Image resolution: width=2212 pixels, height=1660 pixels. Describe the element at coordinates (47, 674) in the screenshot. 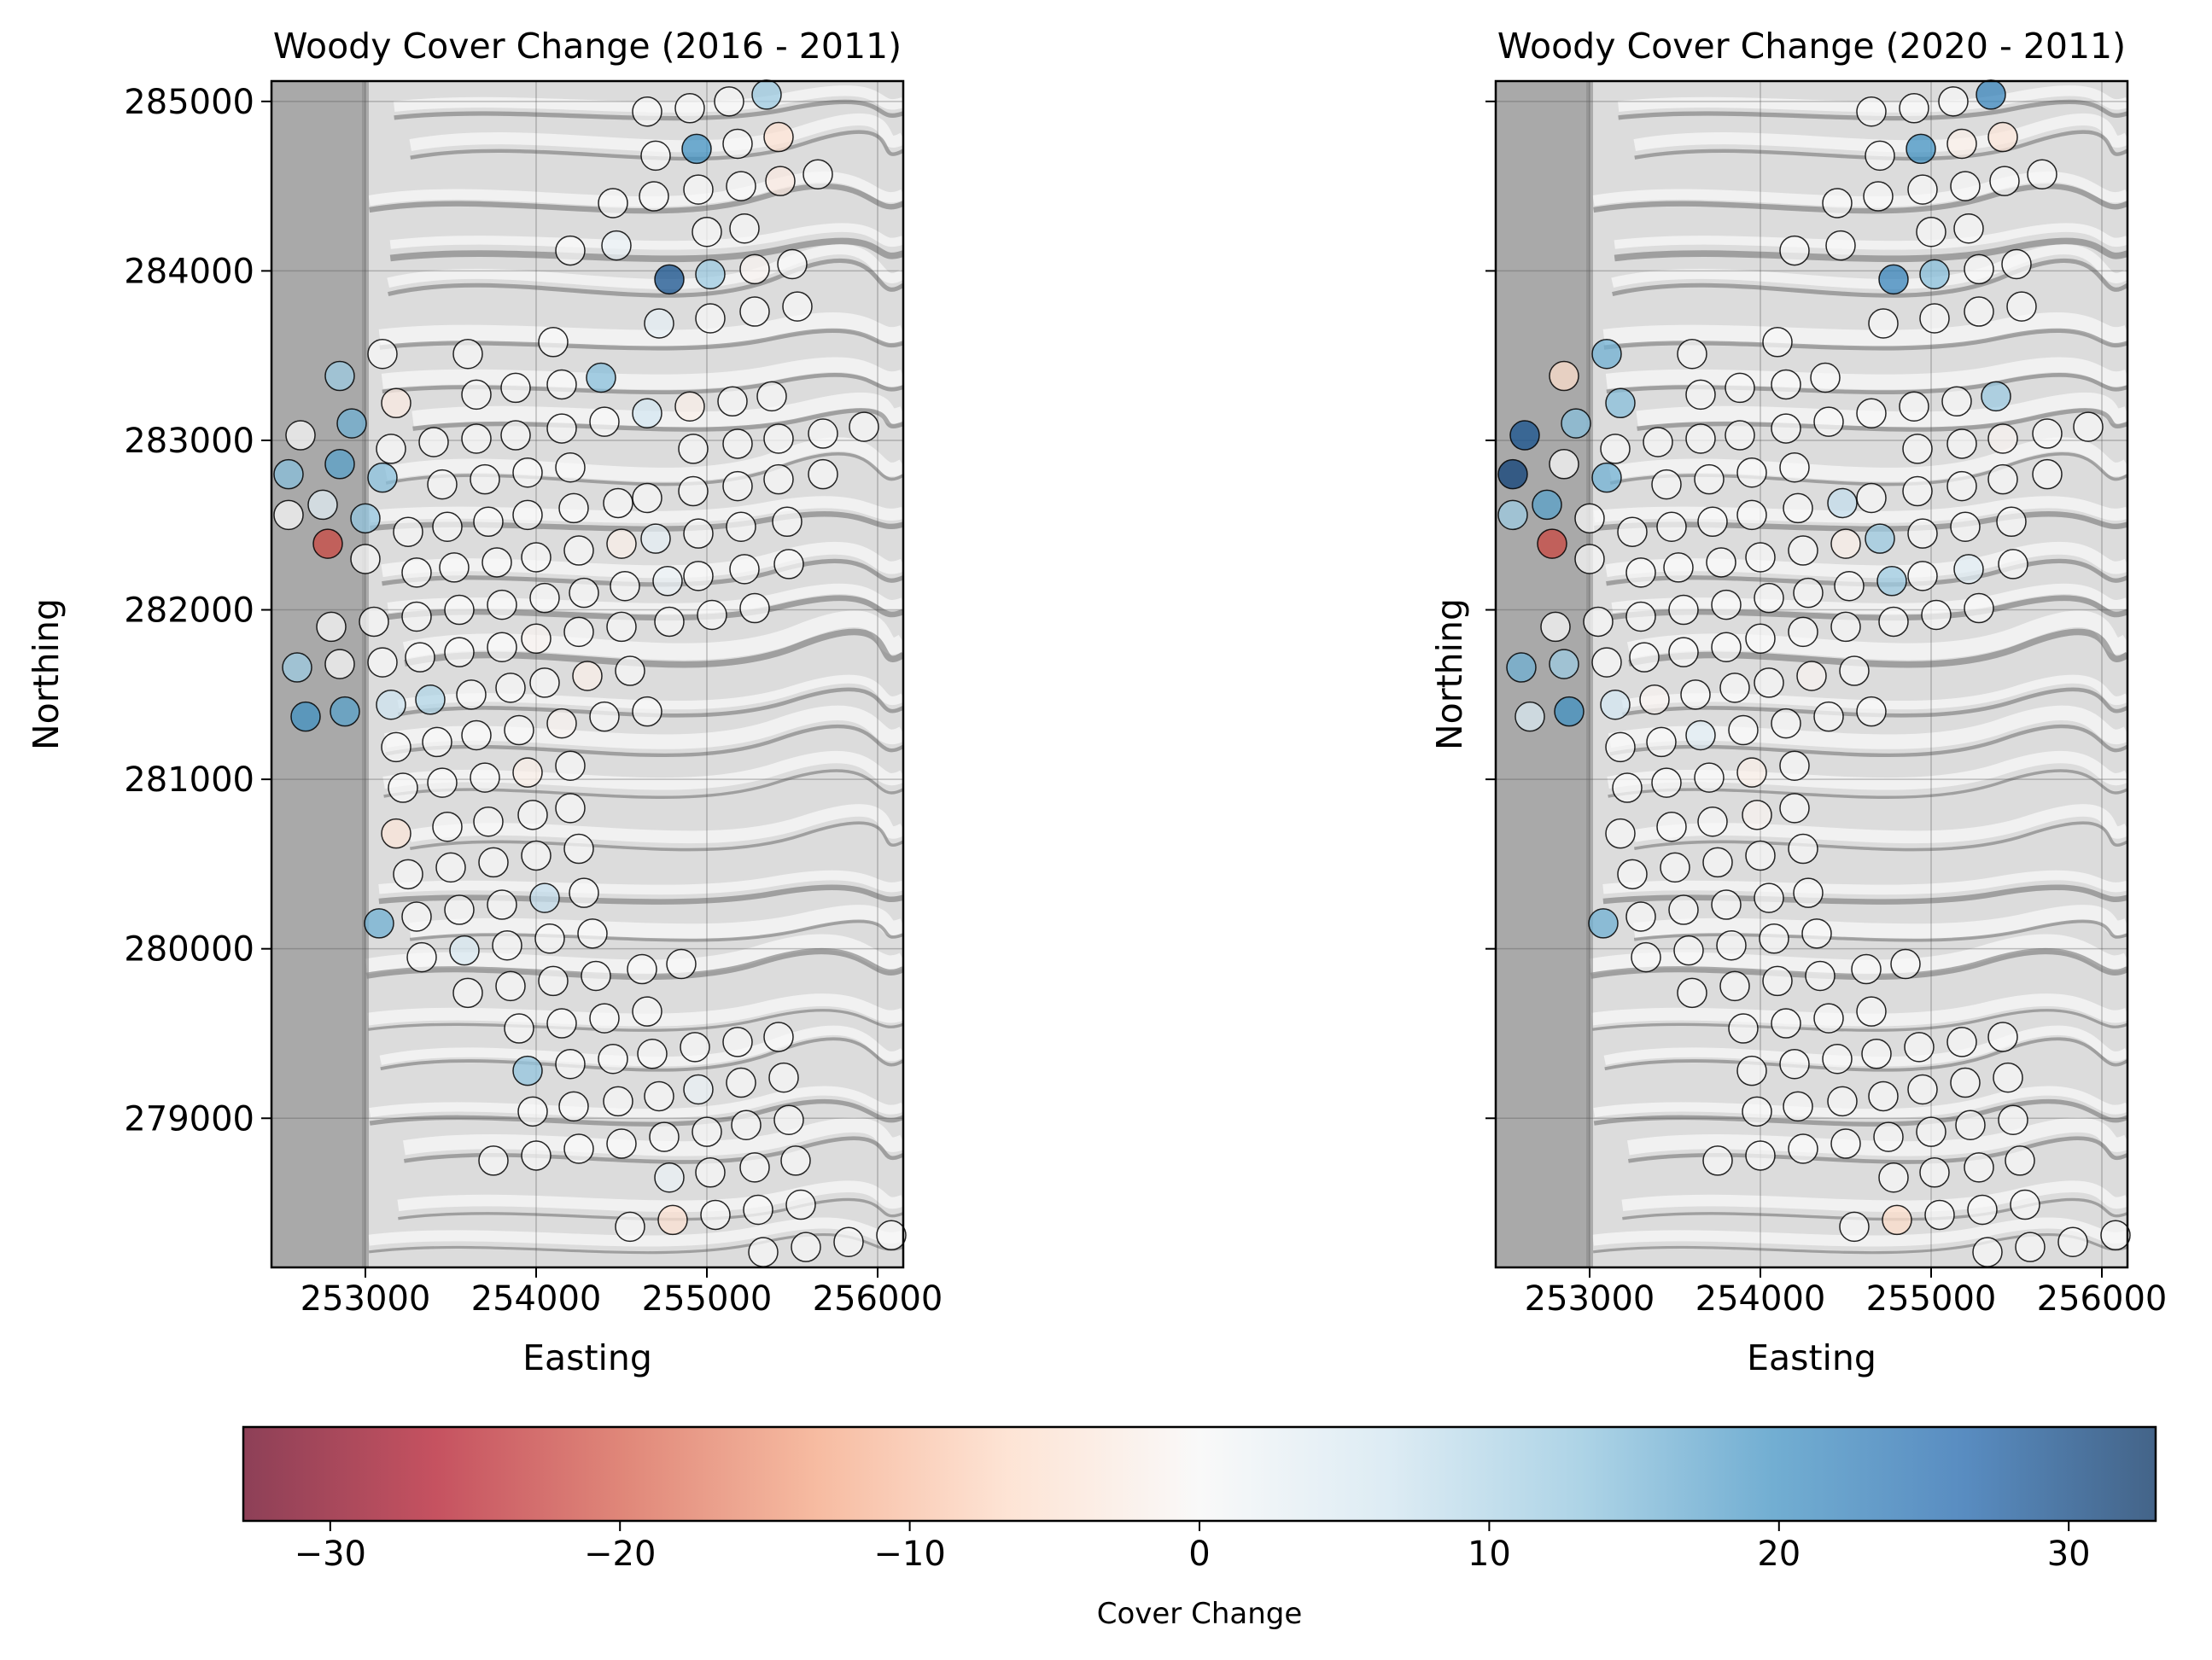

I see `y-axis-label: Northing` at that location.